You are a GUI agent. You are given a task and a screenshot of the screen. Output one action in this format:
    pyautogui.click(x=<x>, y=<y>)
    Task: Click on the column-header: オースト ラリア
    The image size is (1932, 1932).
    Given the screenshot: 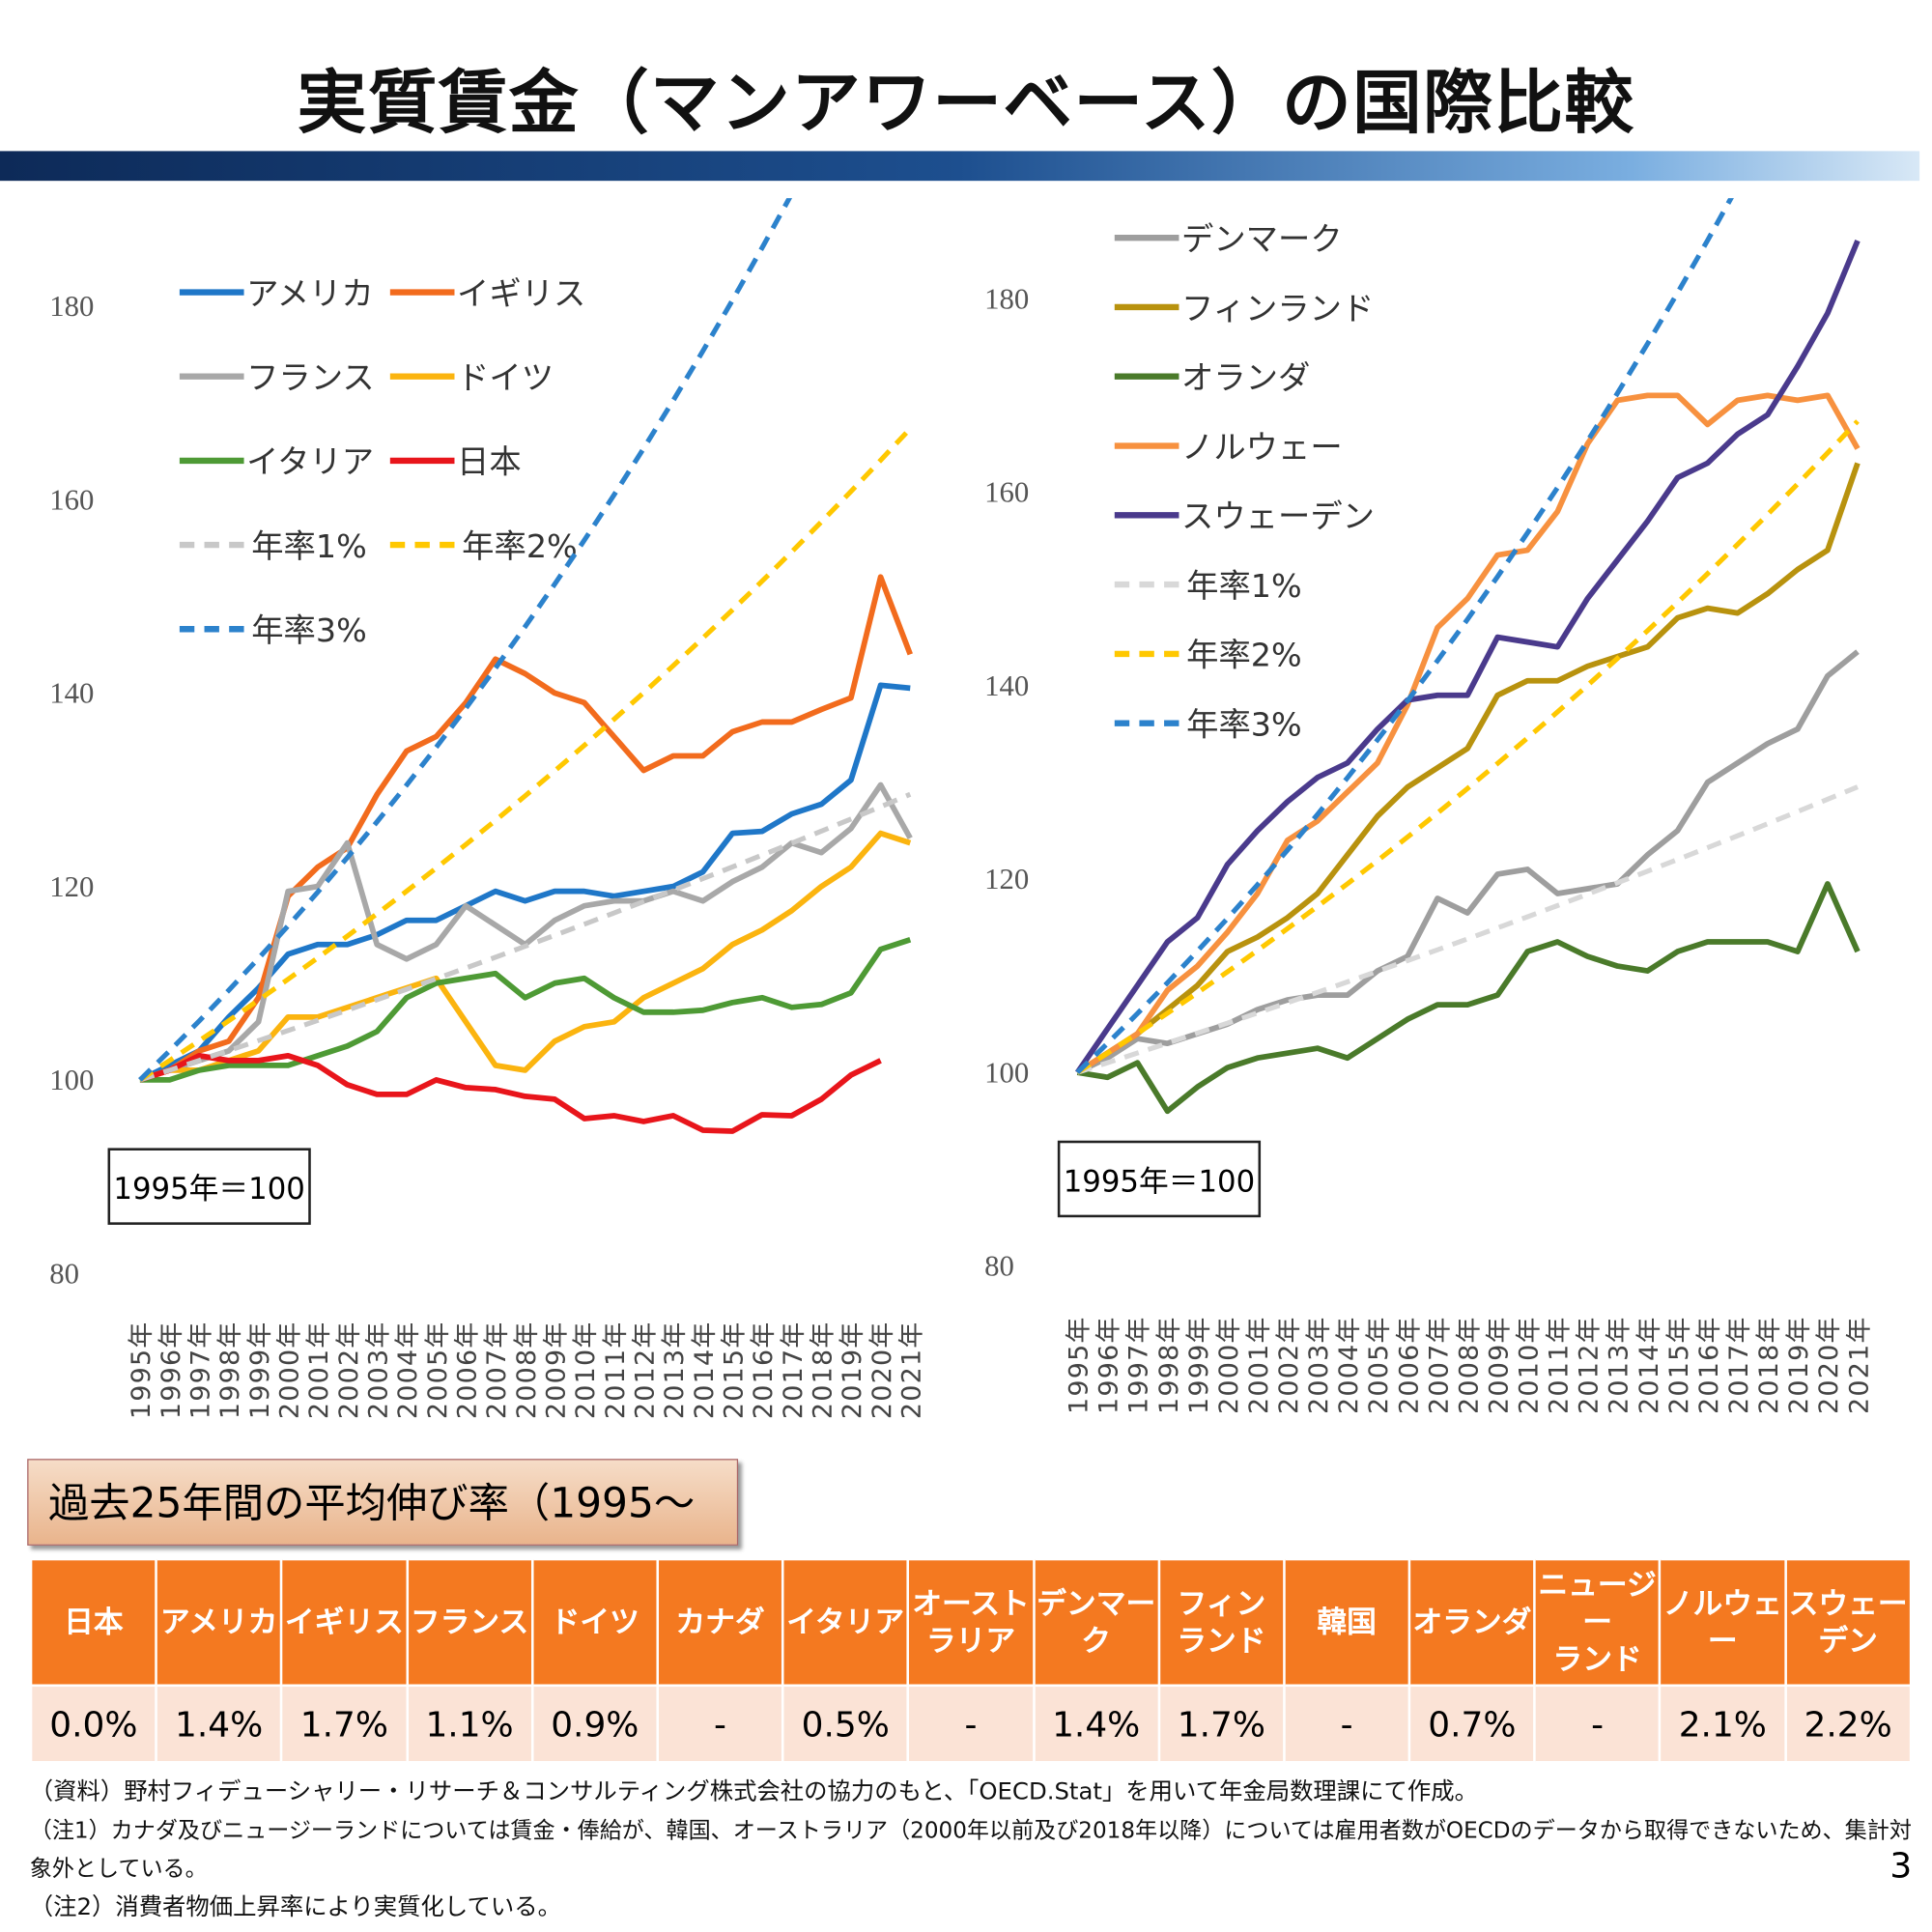 What is the action you would take?
    pyautogui.click(x=971, y=1622)
    